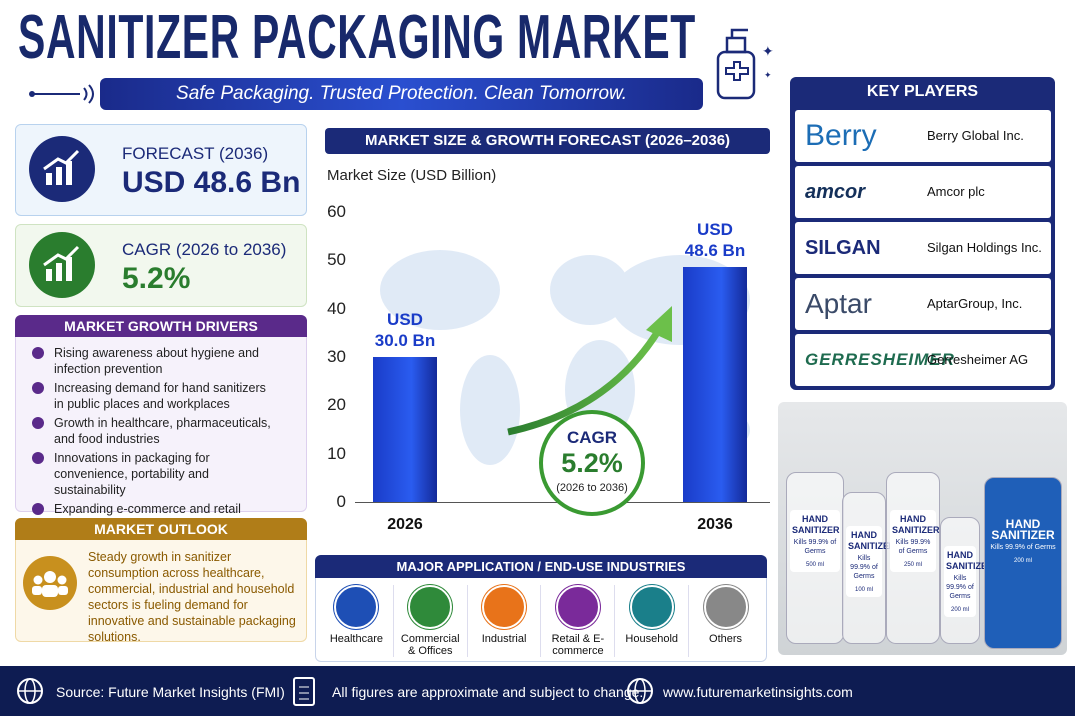 Image resolution: width=1075 pixels, height=716 pixels. Describe the element at coordinates (975, 135) in the screenshot. I see `player-name: Berry Global Inc.` at that location.